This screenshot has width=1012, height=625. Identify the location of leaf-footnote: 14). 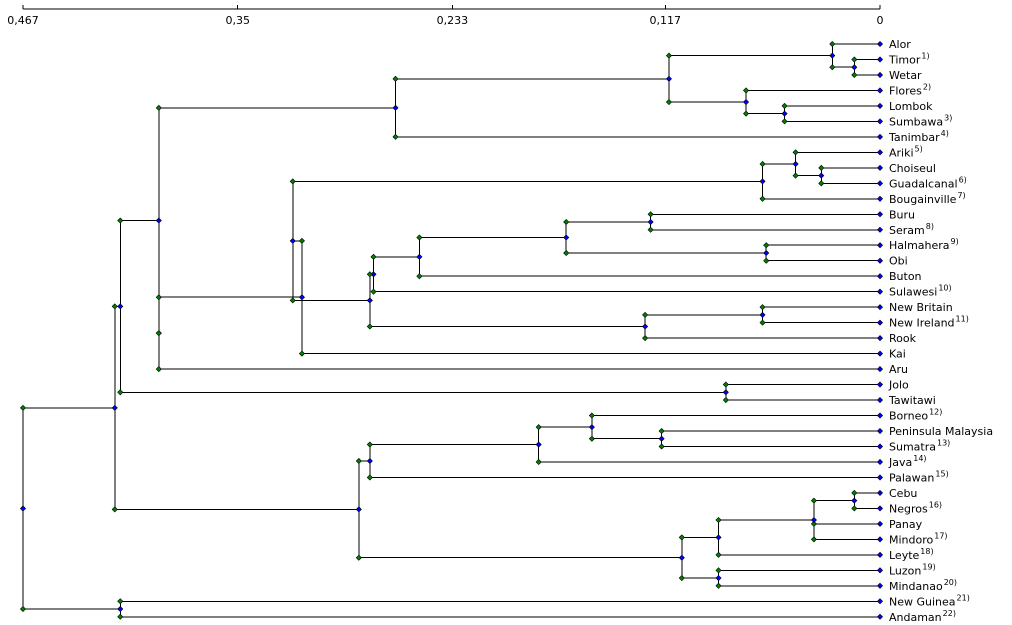
(919, 458).